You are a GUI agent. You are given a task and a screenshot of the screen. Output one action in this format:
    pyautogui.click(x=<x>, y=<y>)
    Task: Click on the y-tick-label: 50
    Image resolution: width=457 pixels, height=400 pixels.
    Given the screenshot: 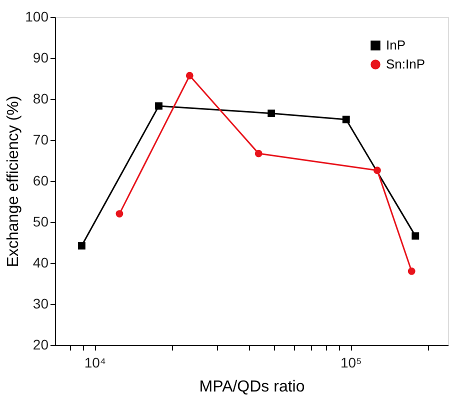 What is the action you would take?
    pyautogui.click(x=40, y=222)
    